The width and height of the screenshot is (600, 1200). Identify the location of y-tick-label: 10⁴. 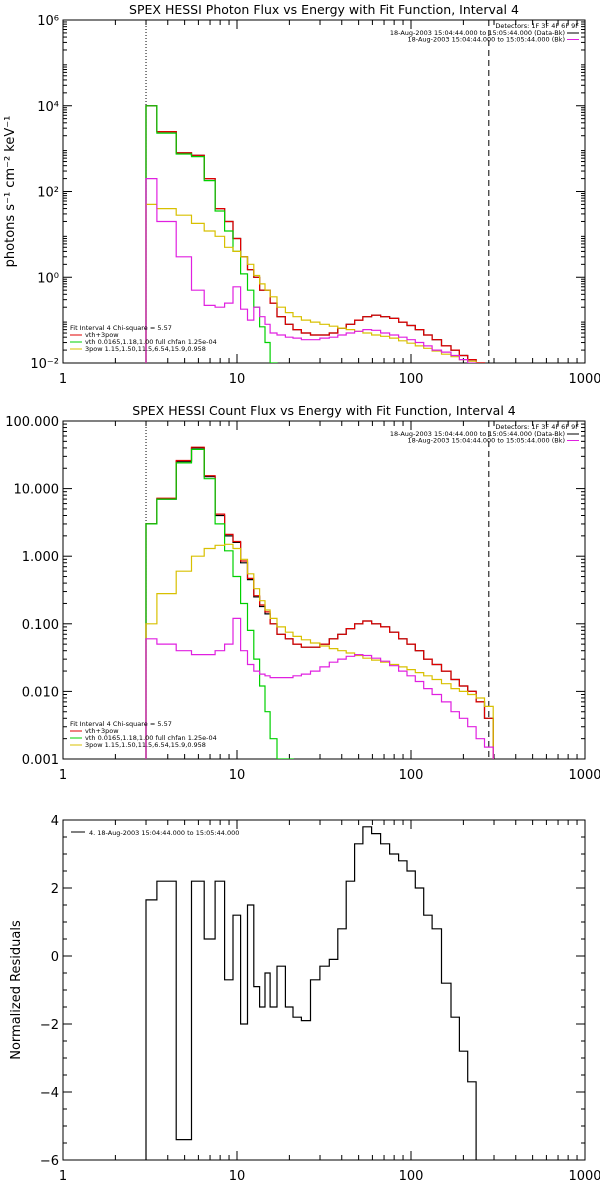
(48, 107).